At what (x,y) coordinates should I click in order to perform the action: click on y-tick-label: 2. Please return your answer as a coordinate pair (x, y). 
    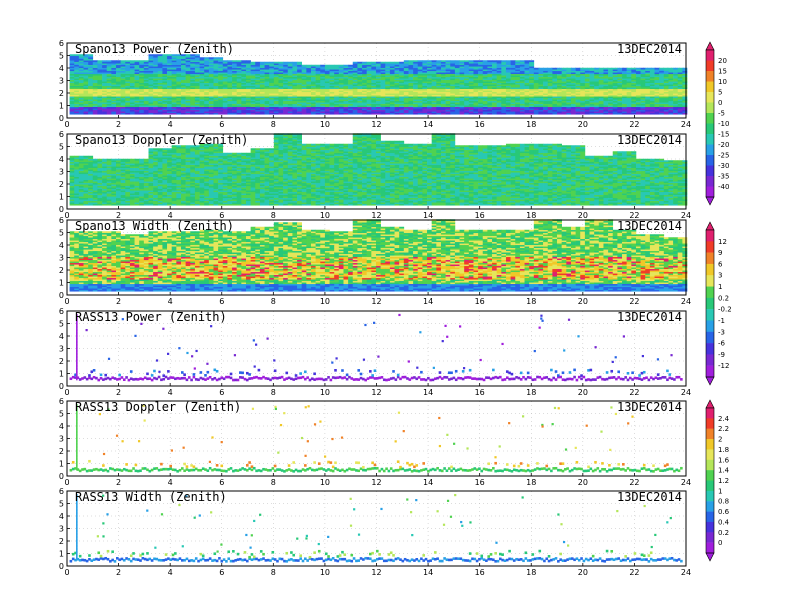
    Looking at the image, I should click on (61, 93).